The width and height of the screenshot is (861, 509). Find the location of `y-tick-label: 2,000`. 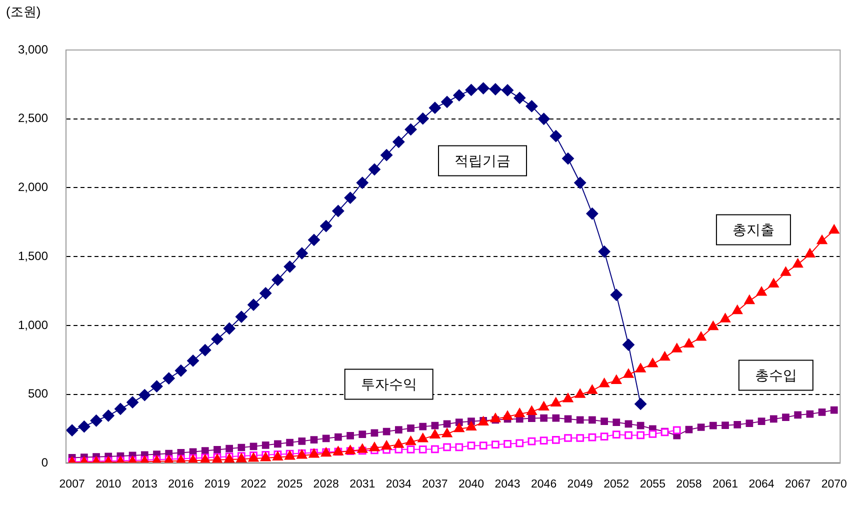

y-tick-label: 2,000 is located at coordinates (33, 187).